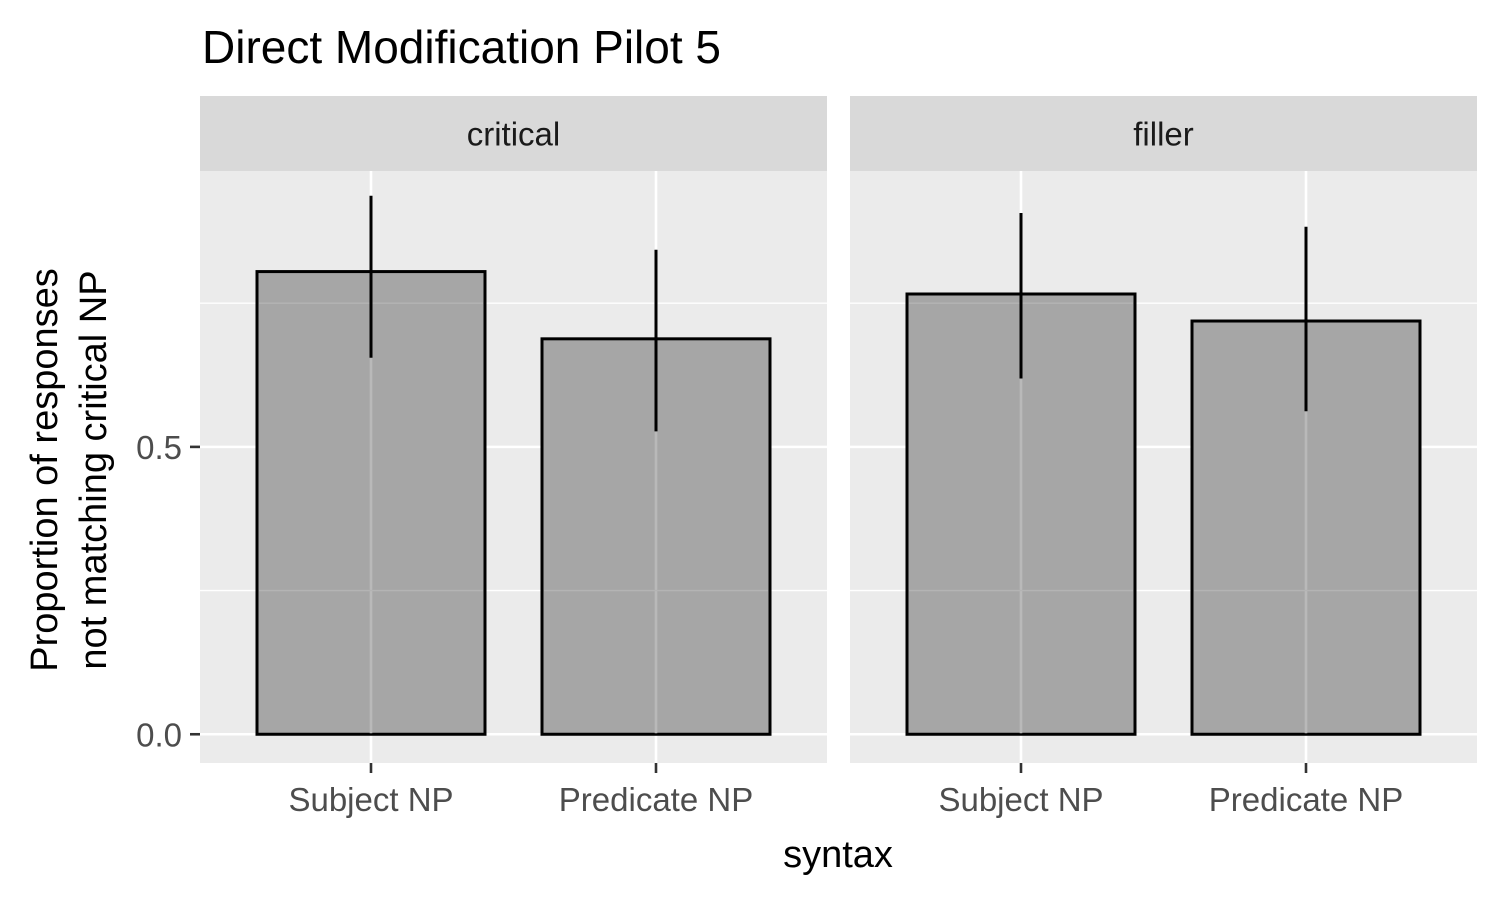 The height and width of the screenshot is (905, 1500). What do you see at coordinates (159, 734) in the screenshot?
I see `y-tick-label: 0.0` at bounding box center [159, 734].